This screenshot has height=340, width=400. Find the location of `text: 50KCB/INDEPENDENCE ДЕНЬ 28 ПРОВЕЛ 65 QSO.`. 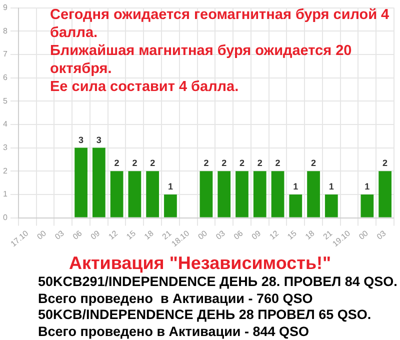

text: 50KCB/INDEPENDENCE ДЕНЬ 28 ПРОВЕЛ 65 QSO. is located at coordinates (204, 315).